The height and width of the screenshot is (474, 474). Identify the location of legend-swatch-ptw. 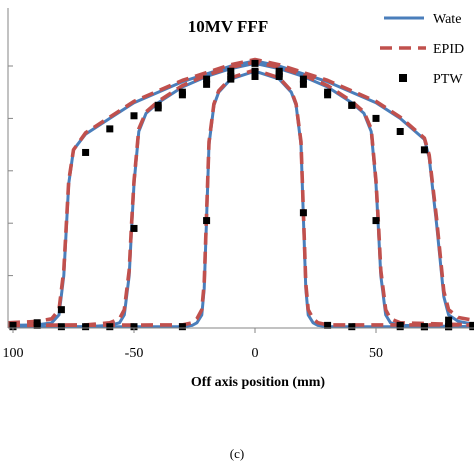
(403, 78).